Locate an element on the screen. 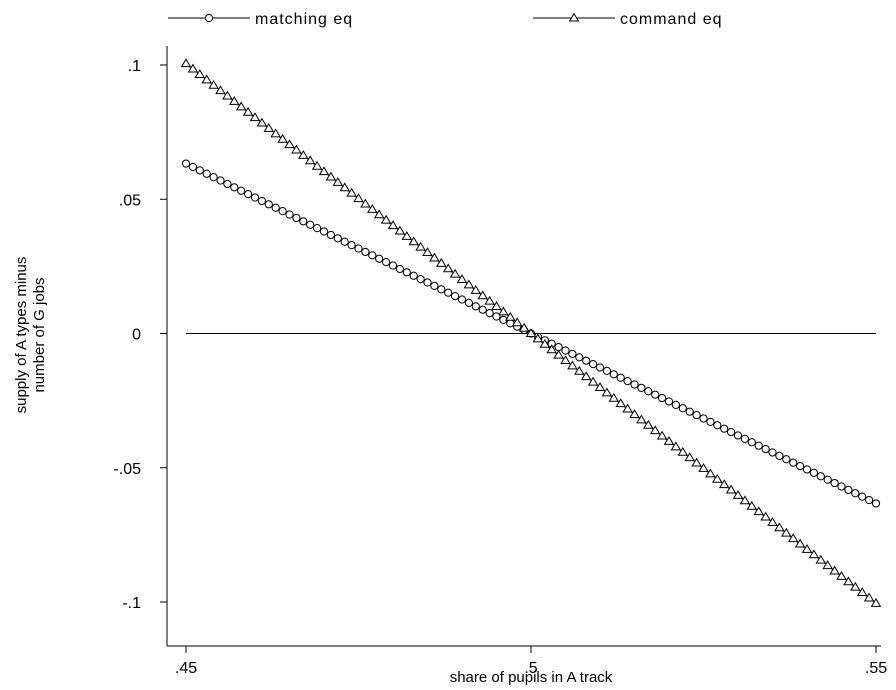 The height and width of the screenshot is (690, 896). y-axis-title-line-1: supply of A types minus is located at coordinates (21, 335).